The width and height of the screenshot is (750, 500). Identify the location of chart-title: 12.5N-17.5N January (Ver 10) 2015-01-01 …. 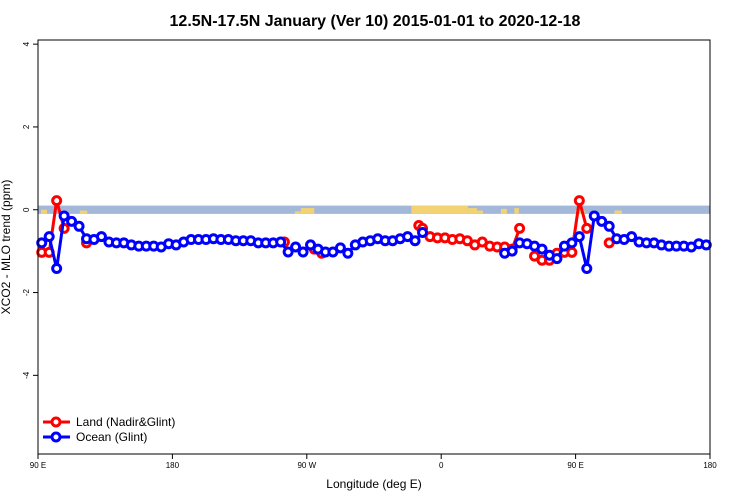
(375, 21).